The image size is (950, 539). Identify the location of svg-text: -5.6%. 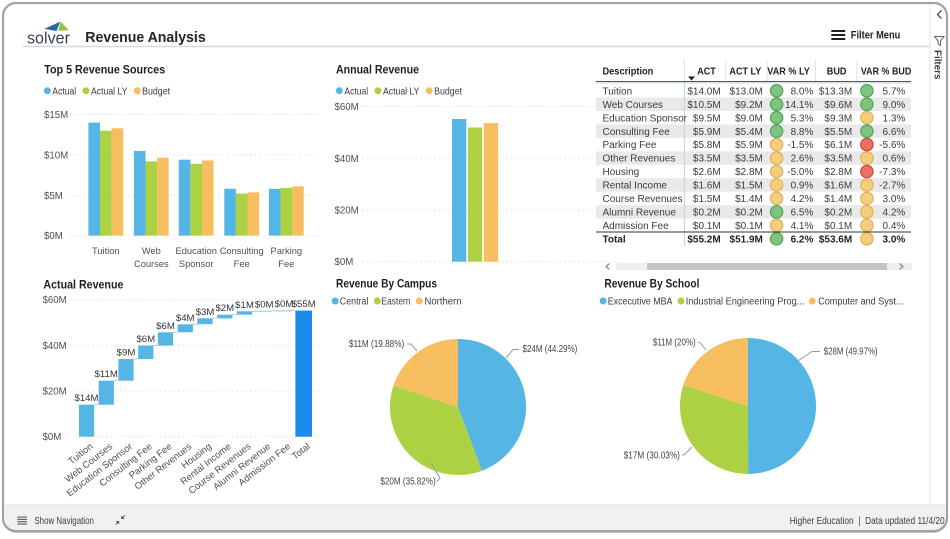
(892, 145).